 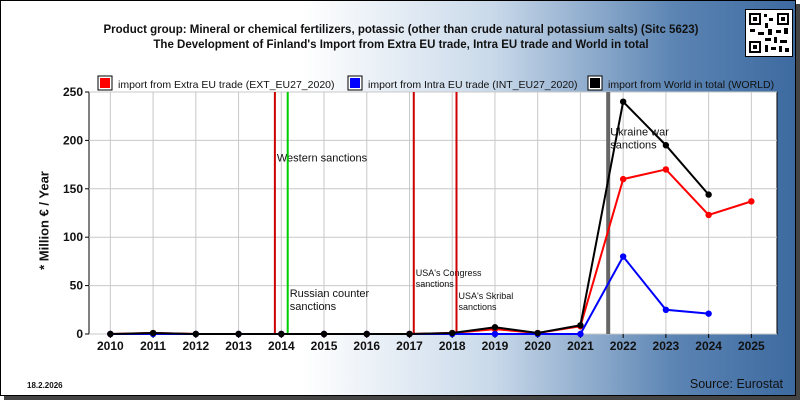 I want to click on x-tick-label: 2017, so click(x=409, y=346).